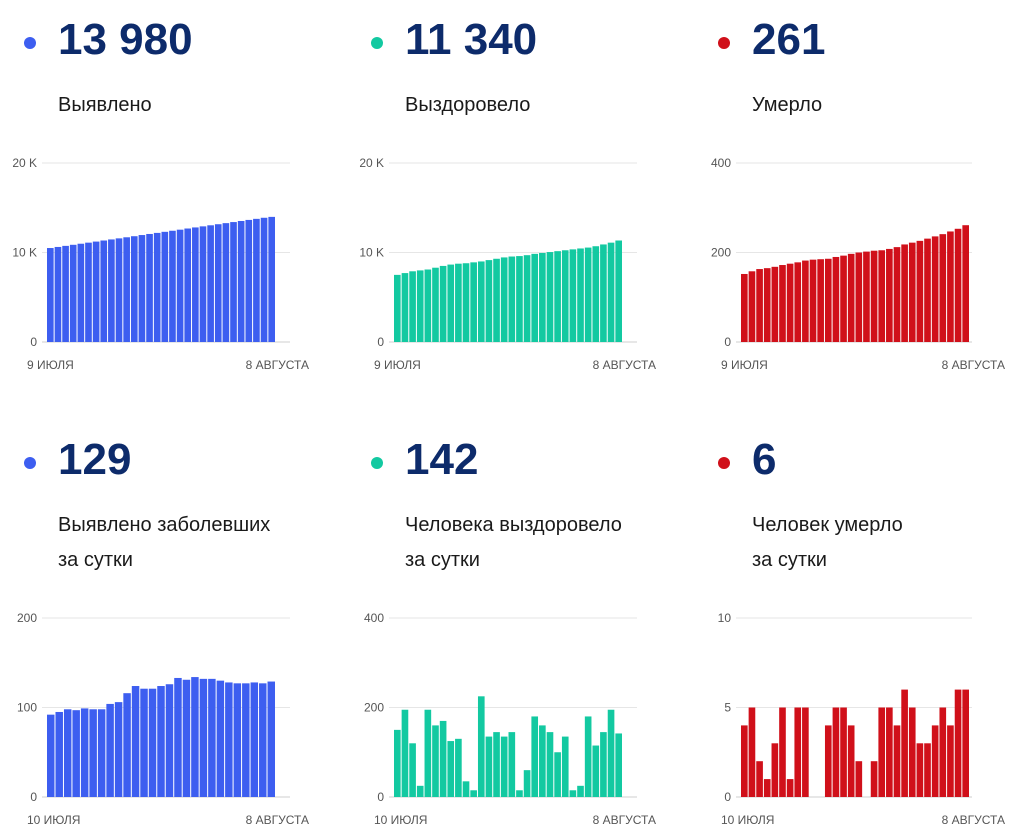  Describe the element at coordinates (724, 463) in the screenshot. I see `deaths-daily-color-dot` at that location.